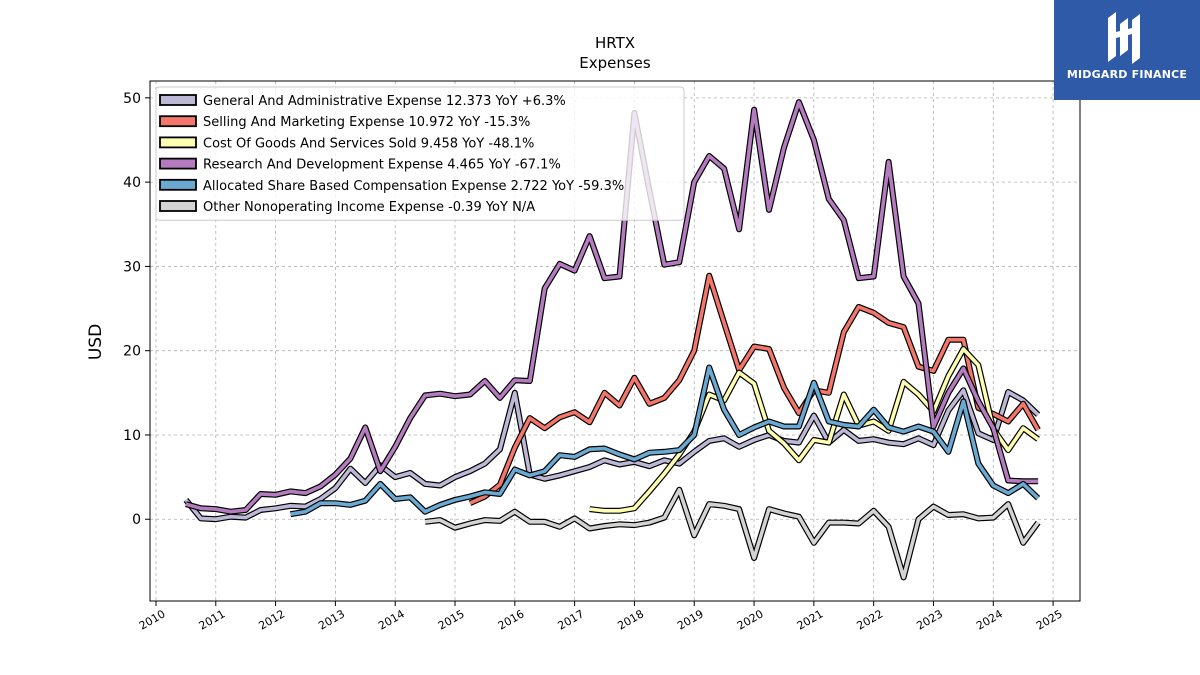  Describe the element at coordinates (690, 619) in the screenshot. I see `x-tick-label: 2019` at that location.